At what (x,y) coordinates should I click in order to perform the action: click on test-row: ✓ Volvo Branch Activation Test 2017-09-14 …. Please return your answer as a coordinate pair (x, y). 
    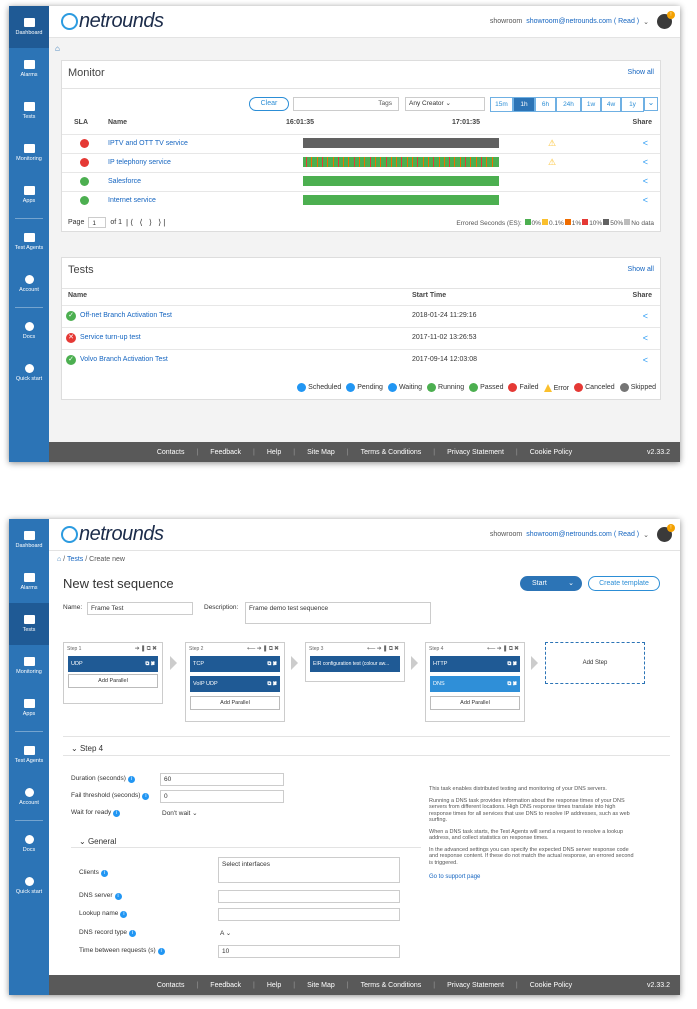
    Looking at the image, I should click on (361, 359).